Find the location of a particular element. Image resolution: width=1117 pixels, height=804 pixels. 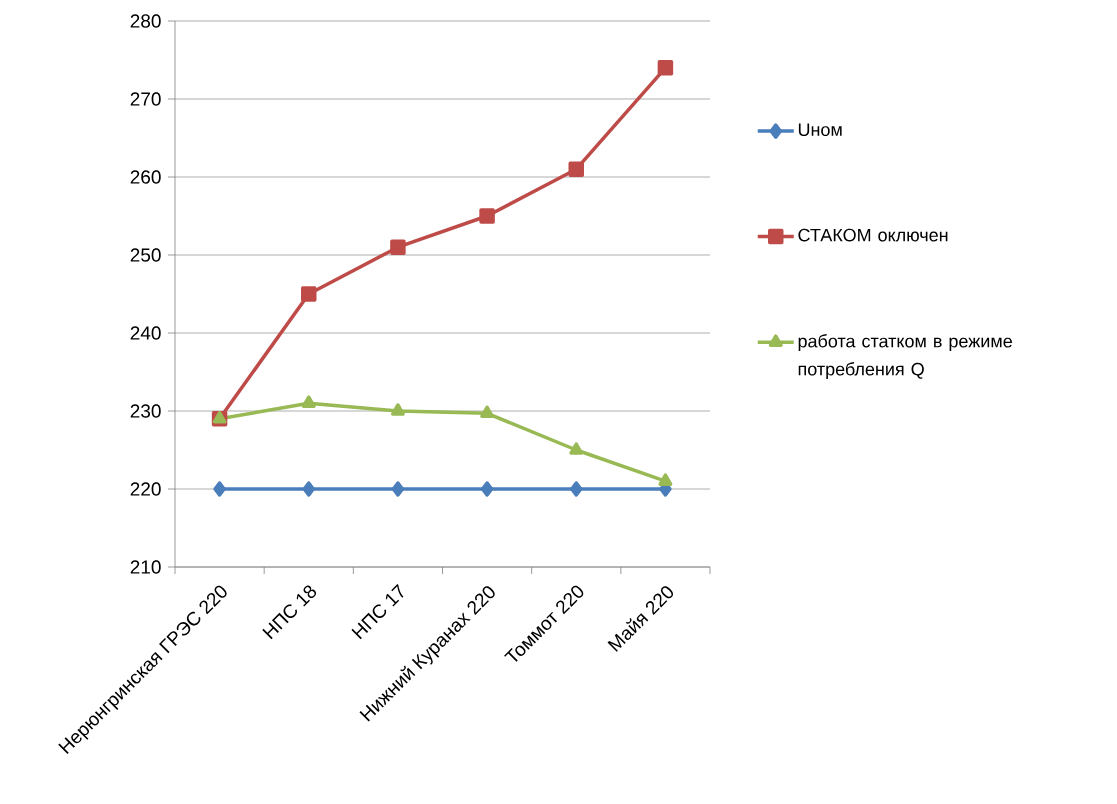

legend-label: СТАКОМ оключен is located at coordinates (873, 235).